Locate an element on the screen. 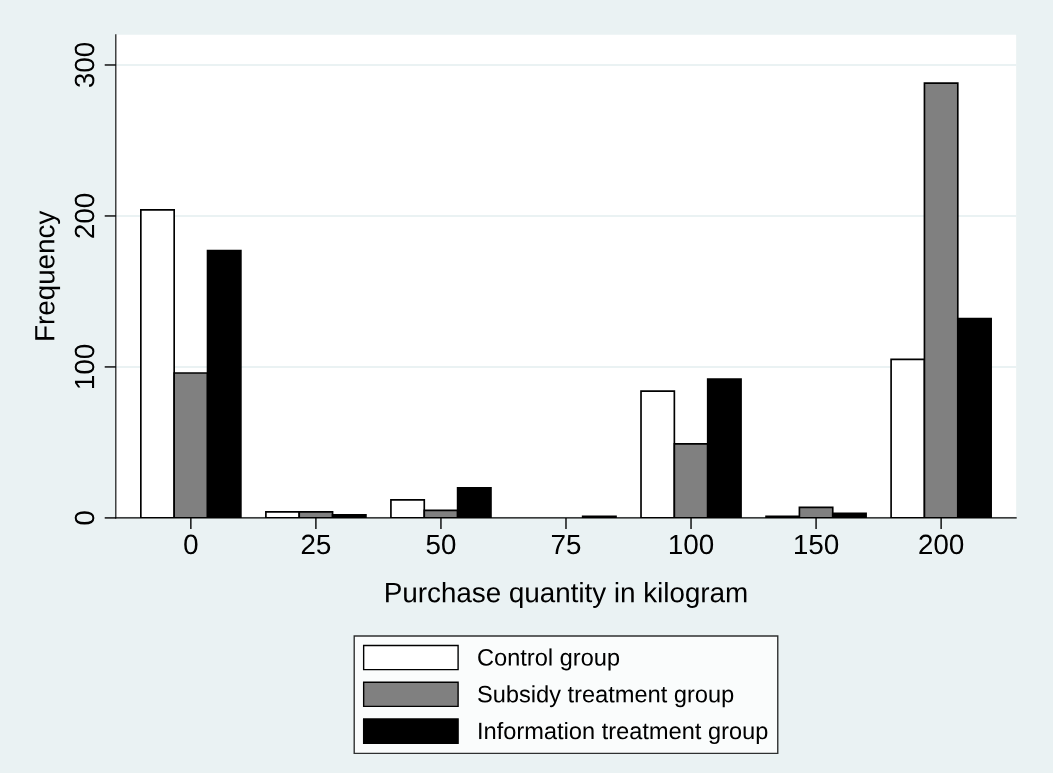 This screenshot has width=1053, height=773. y-tick-label: 0 is located at coordinates (84, 518).